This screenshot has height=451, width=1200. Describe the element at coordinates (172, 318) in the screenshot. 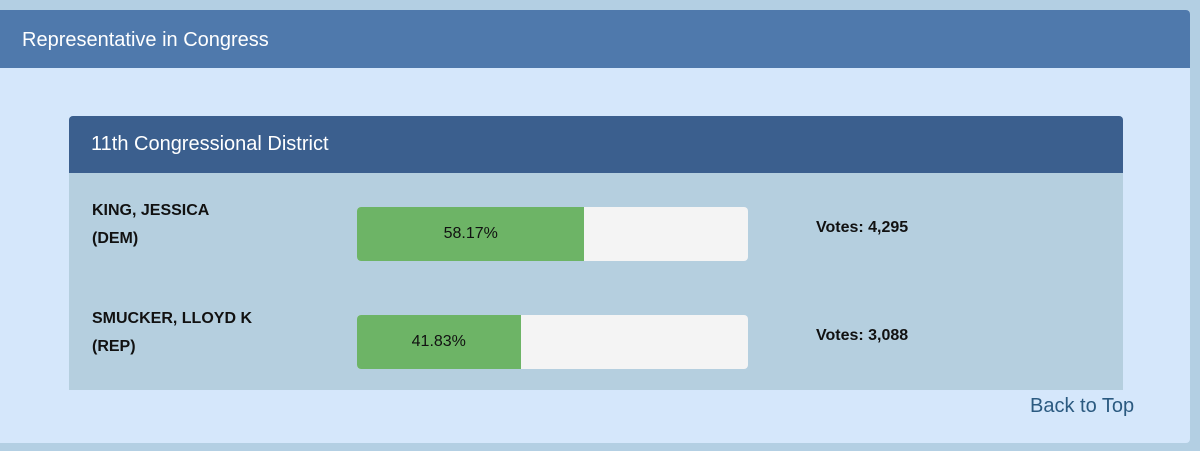

I see `candidate-name: SMUCKER, LLOYD K` at that location.